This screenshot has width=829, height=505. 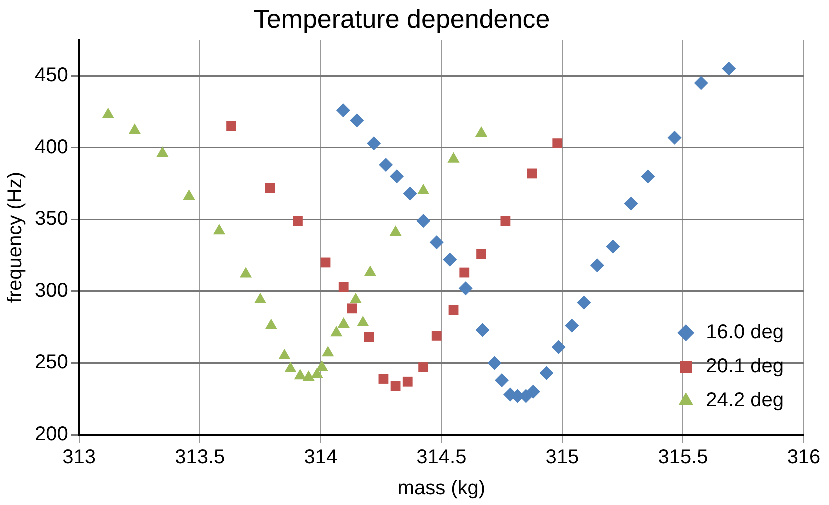 What do you see at coordinates (321, 457) in the screenshot?
I see `x-tick-label: 314` at bounding box center [321, 457].